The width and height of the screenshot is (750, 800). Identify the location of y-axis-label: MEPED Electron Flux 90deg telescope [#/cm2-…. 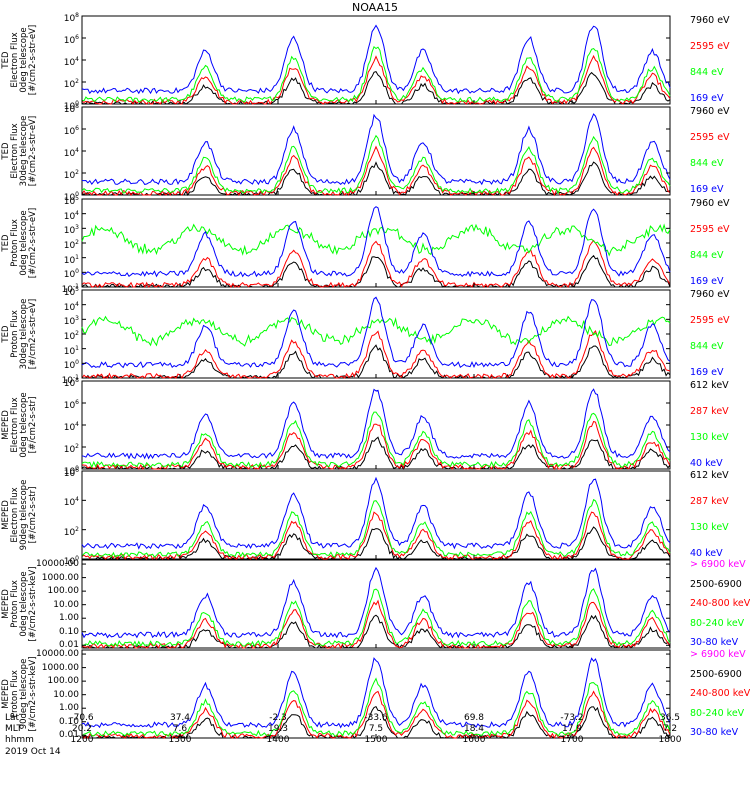
(19, 515).